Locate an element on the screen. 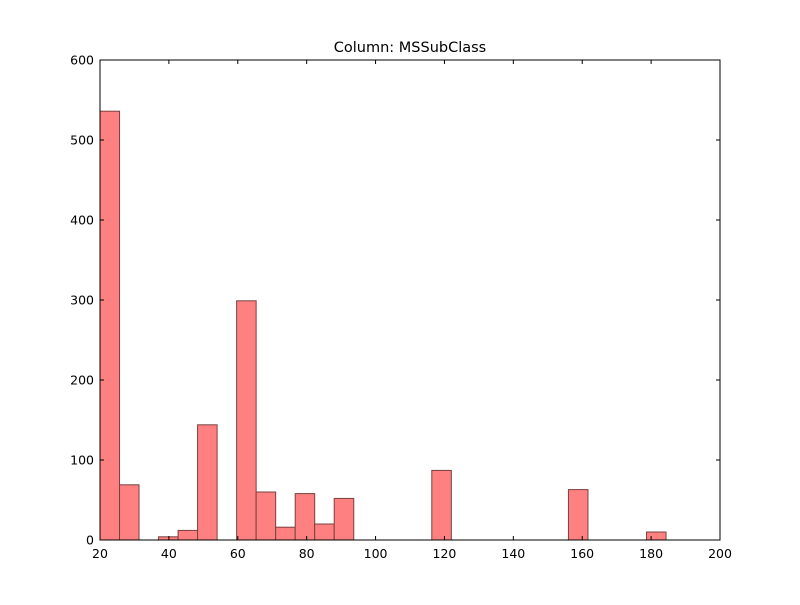 Image resolution: width=800 pixels, height=605 pixels. x-tick-label-160: 160 is located at coordinates (582, 553).